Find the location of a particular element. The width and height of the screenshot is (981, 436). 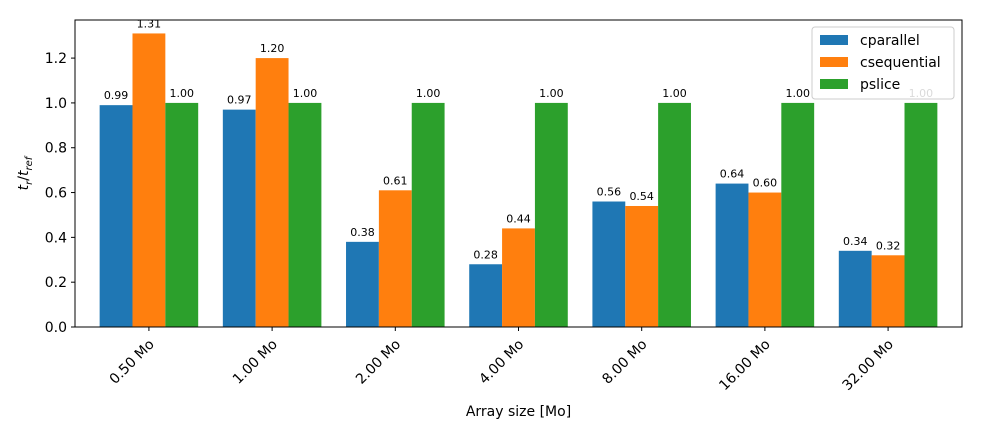

data-label-cparallel-2: 0.38 is located at coordinates (362, 232).